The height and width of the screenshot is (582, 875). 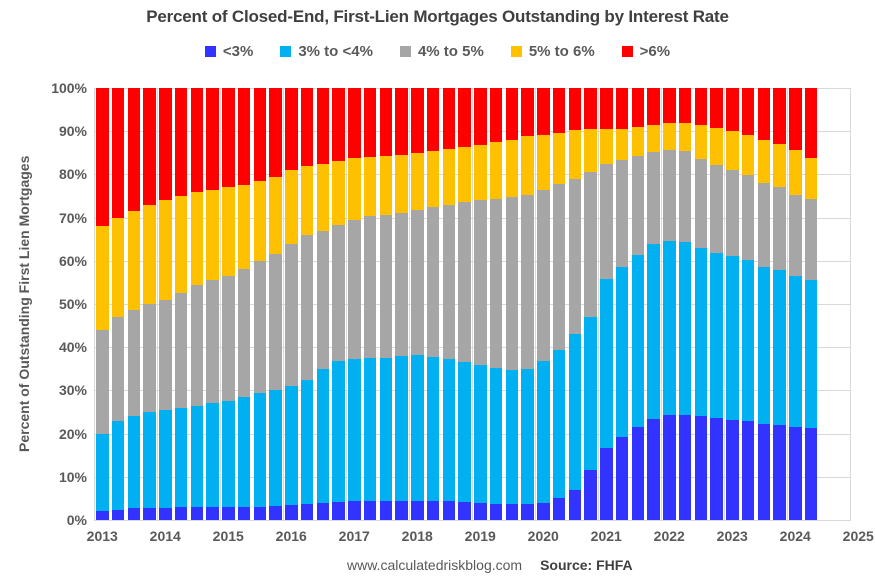 I want to click on legend-item-4to5: 4% to 5%, so click(x=441, y=51).